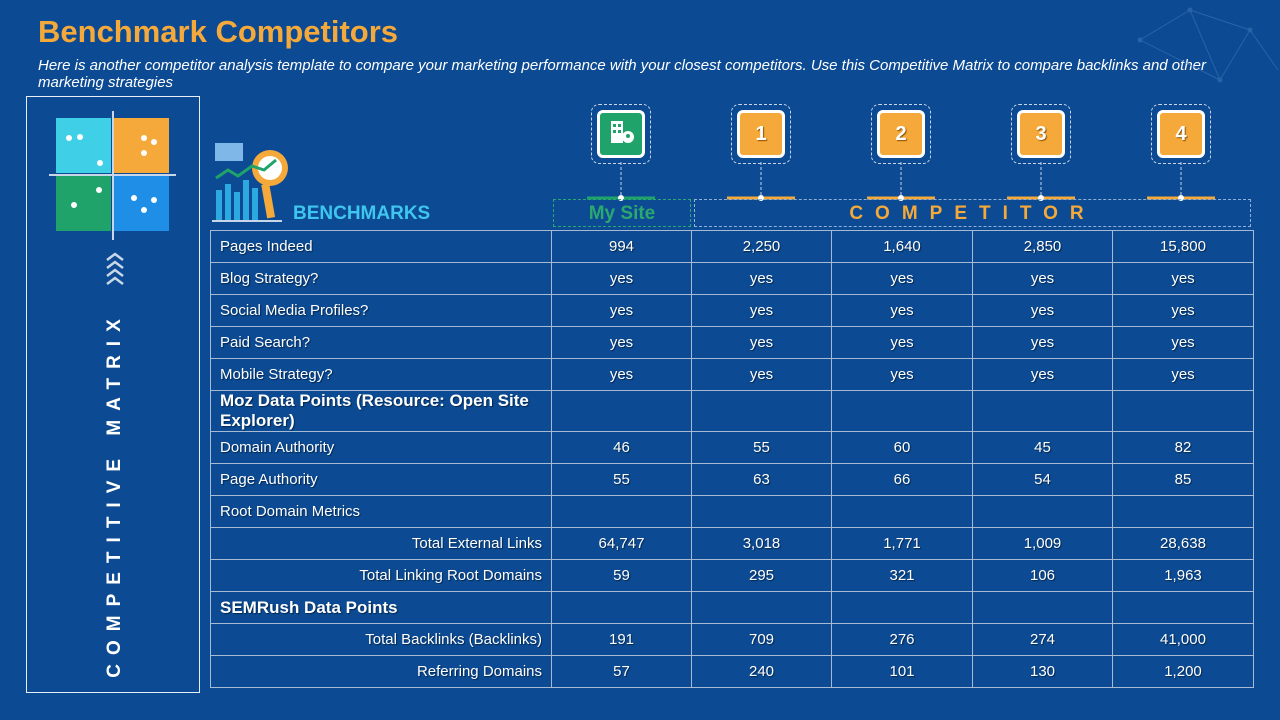 The height and width of the screenshot is (720, 1280). I want to click on row-label: Pages Indeed, so click(381, 246).